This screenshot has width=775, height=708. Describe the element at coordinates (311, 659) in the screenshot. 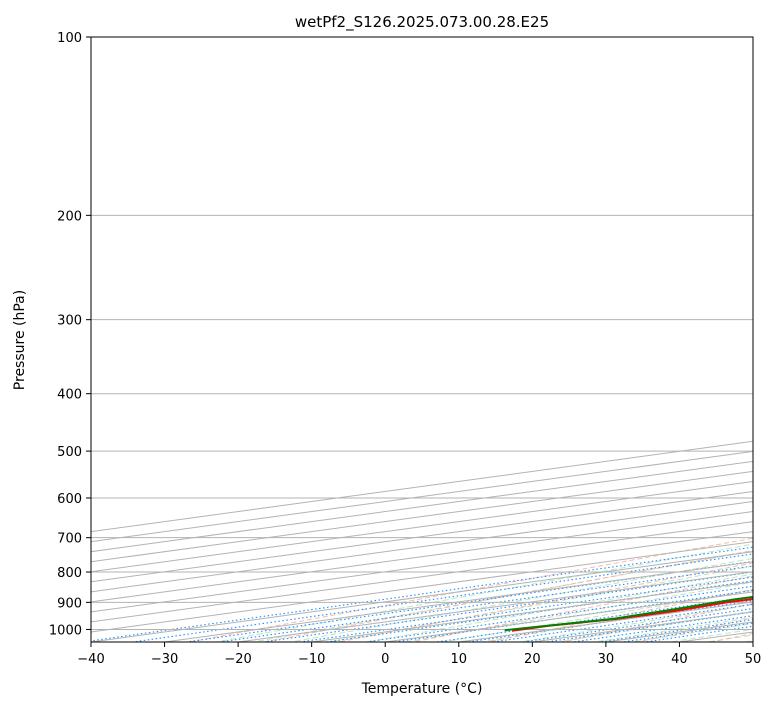

I see `x-tick-label: −10` at that location.